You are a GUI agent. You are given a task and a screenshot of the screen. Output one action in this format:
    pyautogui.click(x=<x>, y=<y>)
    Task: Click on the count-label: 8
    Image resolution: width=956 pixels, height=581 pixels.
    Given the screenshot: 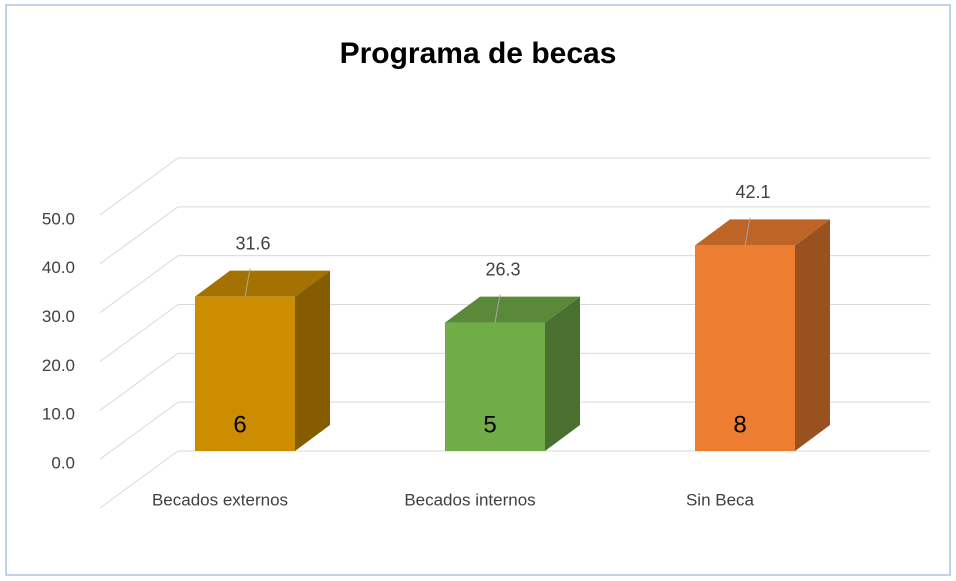 What is the action you would take?
    pyautogui.click(x=739, y=424)
    